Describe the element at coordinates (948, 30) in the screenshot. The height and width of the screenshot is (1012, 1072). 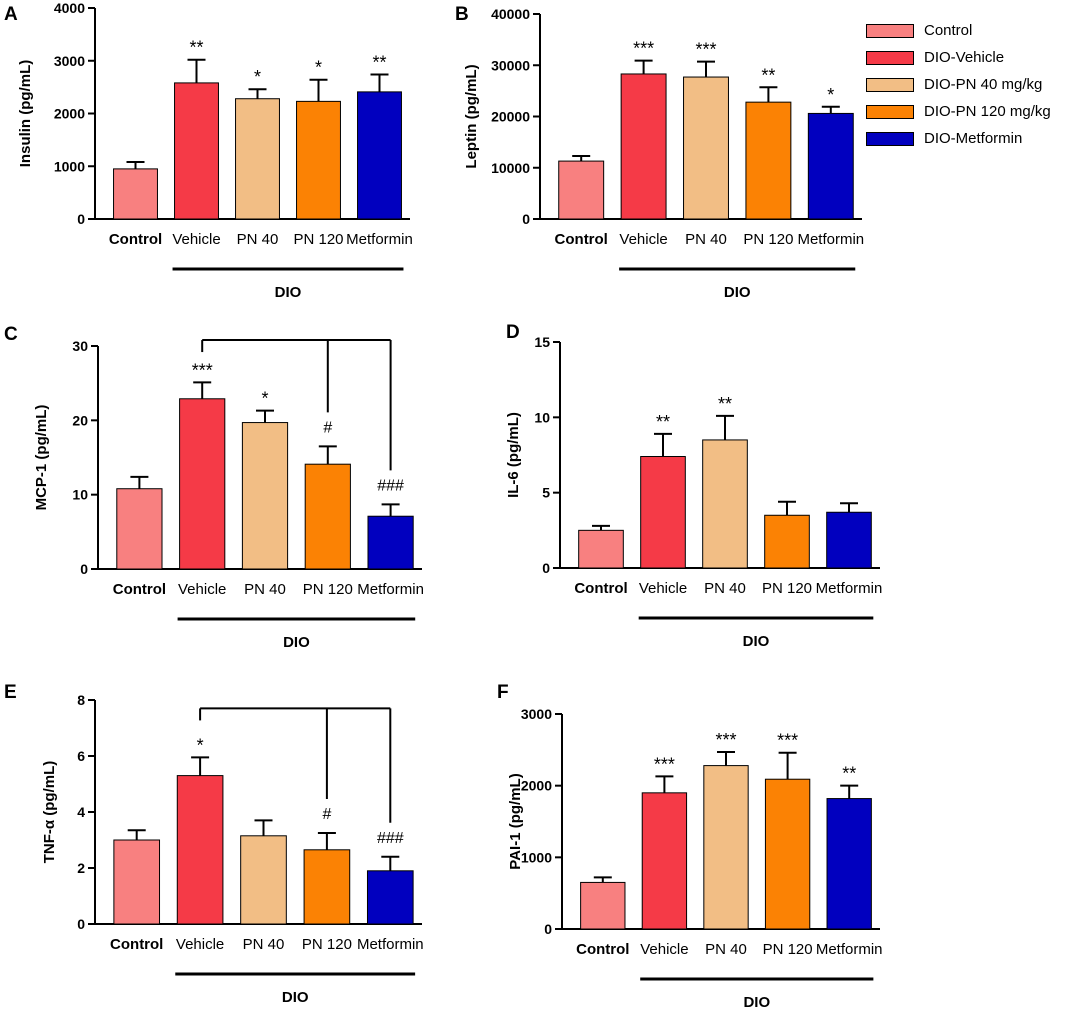
I see `legend-label: Control` at that location.